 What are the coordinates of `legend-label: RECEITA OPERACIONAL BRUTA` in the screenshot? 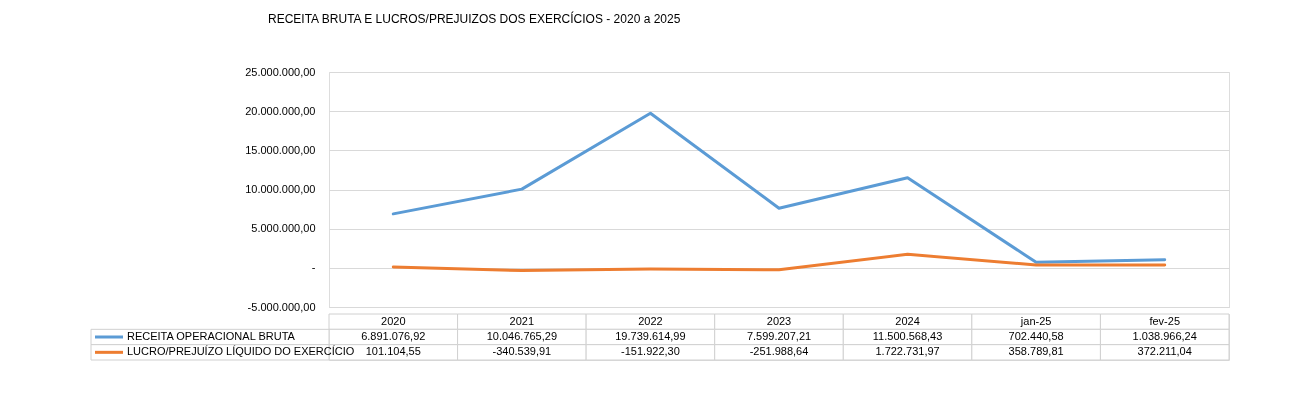 It's located at (211, 336).